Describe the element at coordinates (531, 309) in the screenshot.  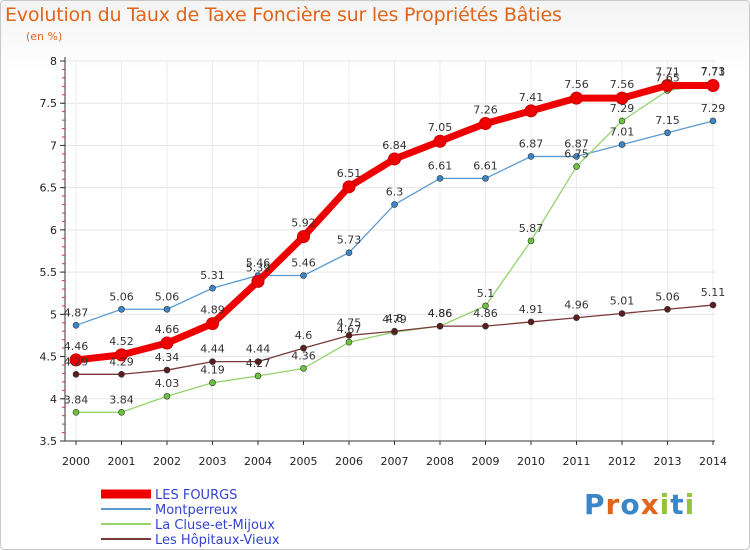
I see `data-label-2: 4.91` at that location.